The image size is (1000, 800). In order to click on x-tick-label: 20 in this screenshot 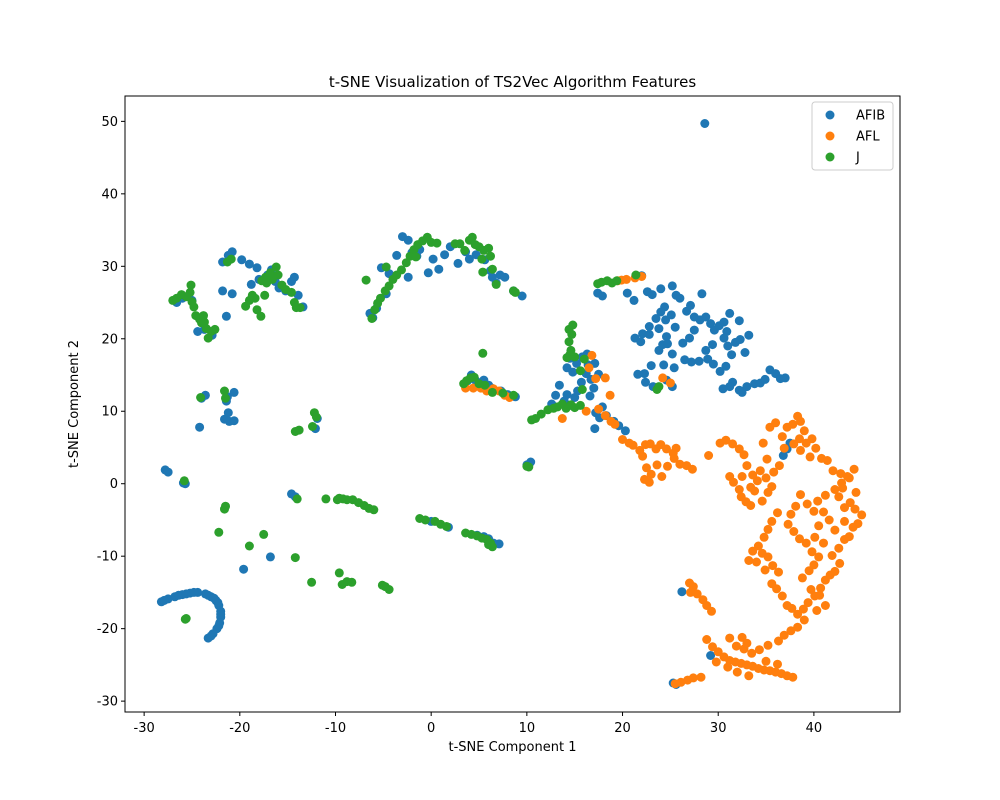, I will do `click(622, 728)`.